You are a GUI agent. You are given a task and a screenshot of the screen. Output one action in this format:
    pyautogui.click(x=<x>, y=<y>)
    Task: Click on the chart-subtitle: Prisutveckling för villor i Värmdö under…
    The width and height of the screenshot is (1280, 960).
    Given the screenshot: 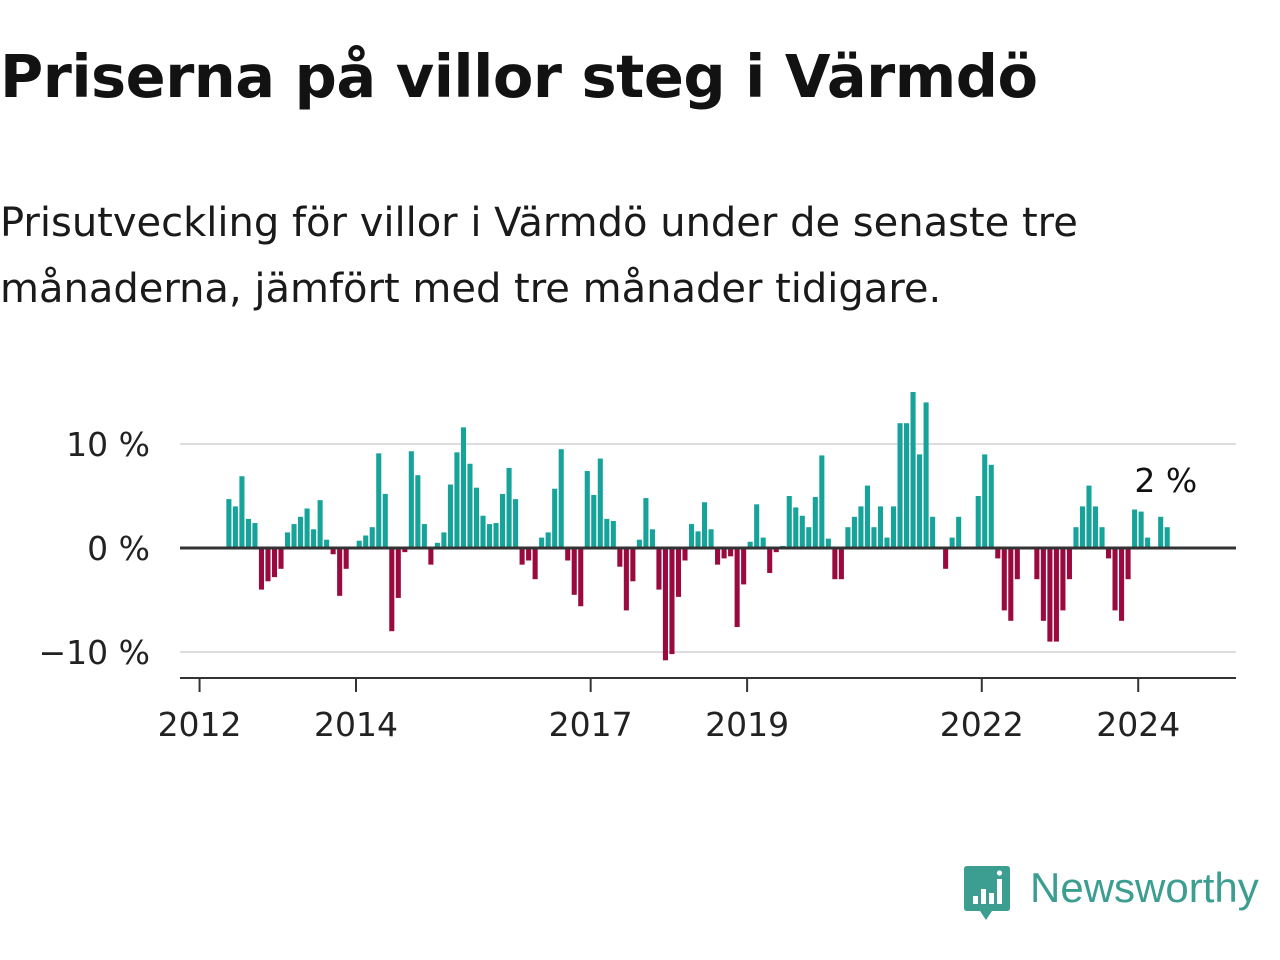 What is the action you would take?
    pyautogui.click(x=539, y=256)
    